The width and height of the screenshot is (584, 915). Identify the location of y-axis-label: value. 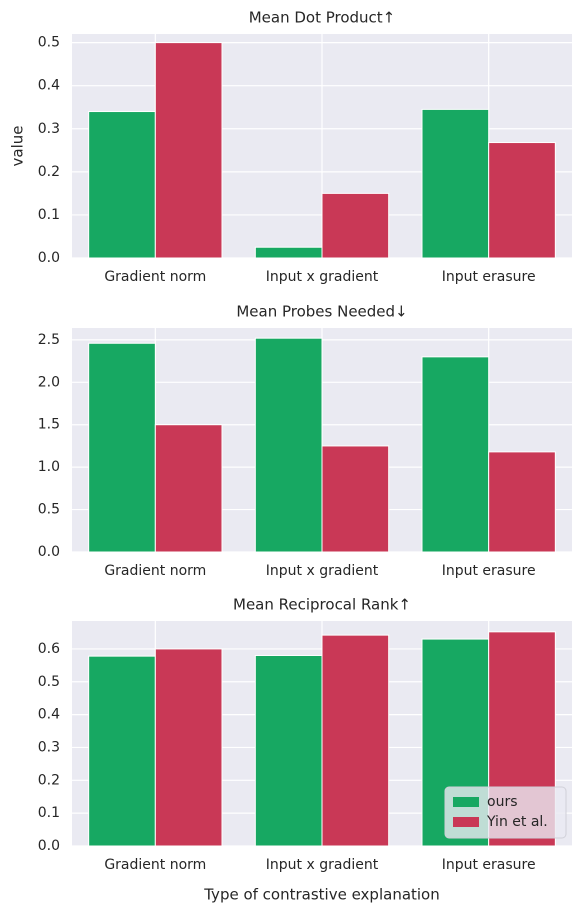
(18, 146).